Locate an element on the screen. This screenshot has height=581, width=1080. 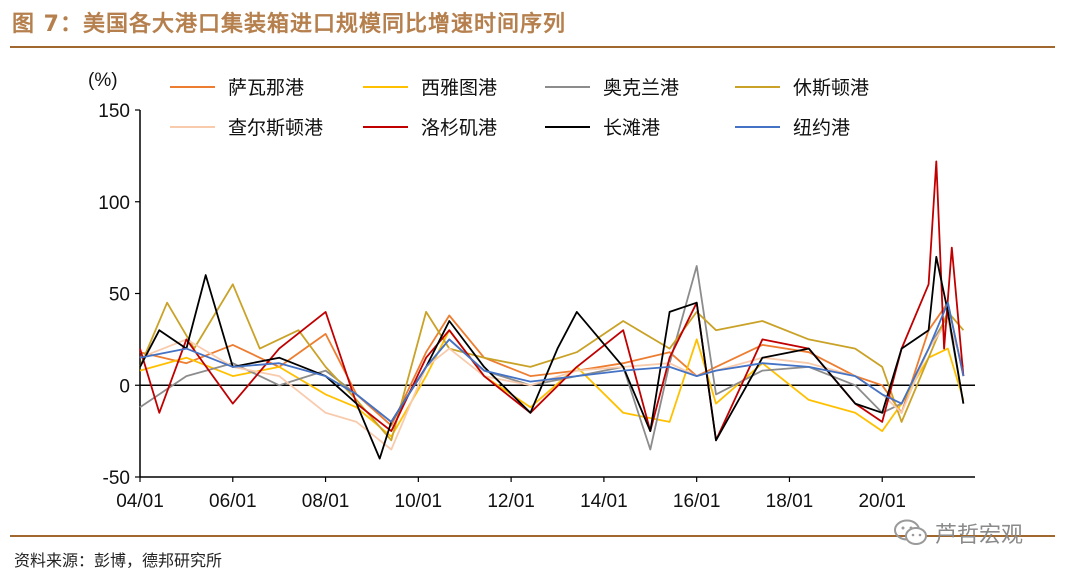
source-note: 资料来源：彭博，德邦研究所 is located at coordinates (118, 560).